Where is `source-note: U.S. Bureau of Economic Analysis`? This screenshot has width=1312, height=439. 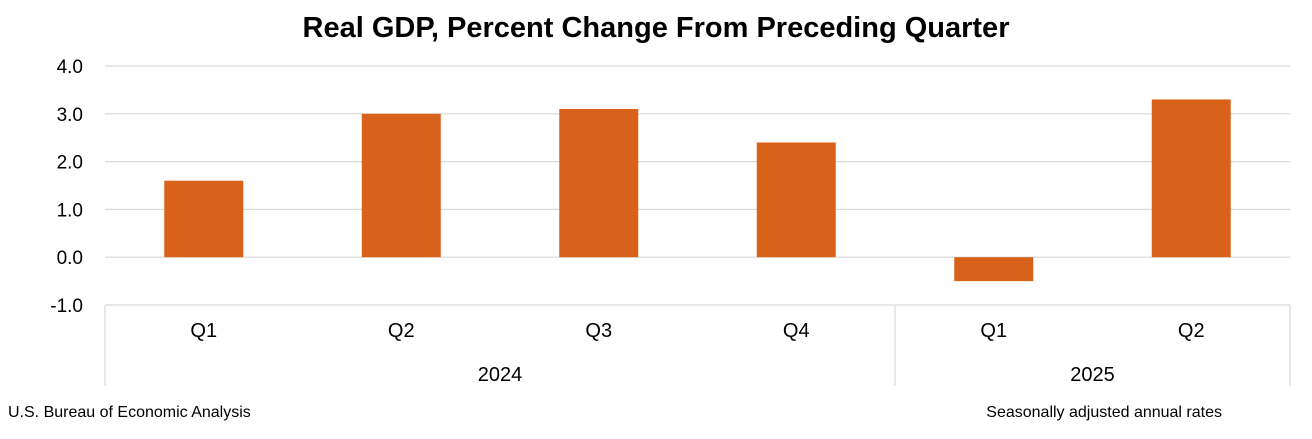
source-note: U.S. Bureau of Economic Analysis is located at coordinates (129, 412).